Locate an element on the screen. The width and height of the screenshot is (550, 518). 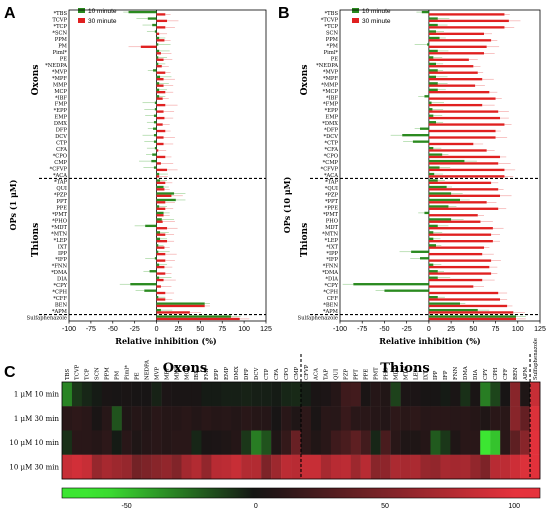
category-label: MCP is located at coordinates (60, 92).